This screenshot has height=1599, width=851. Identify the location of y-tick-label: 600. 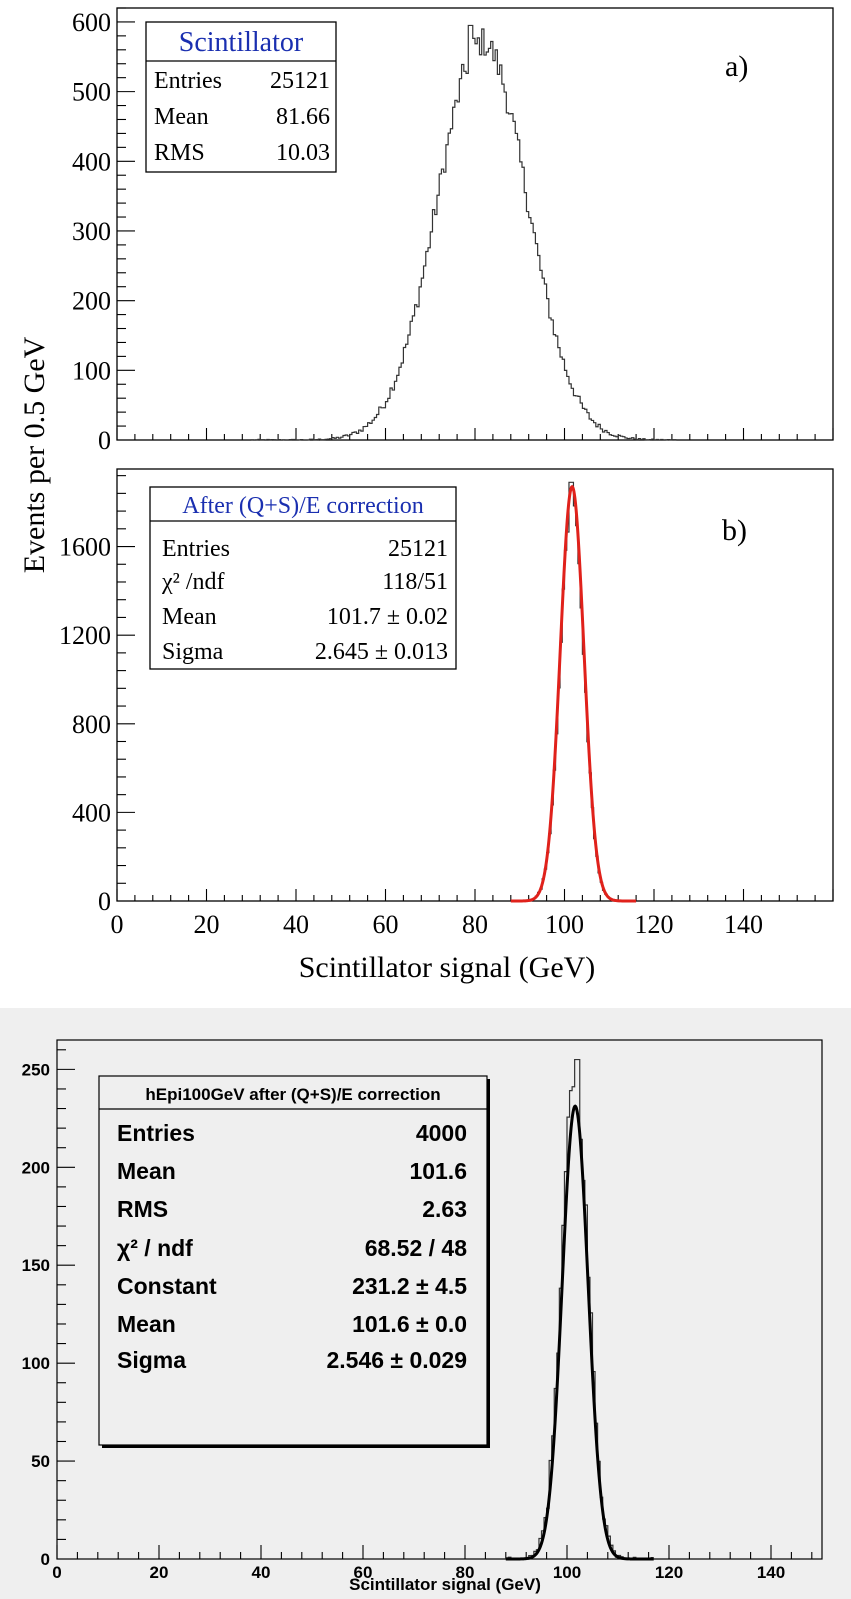
(91, 22).